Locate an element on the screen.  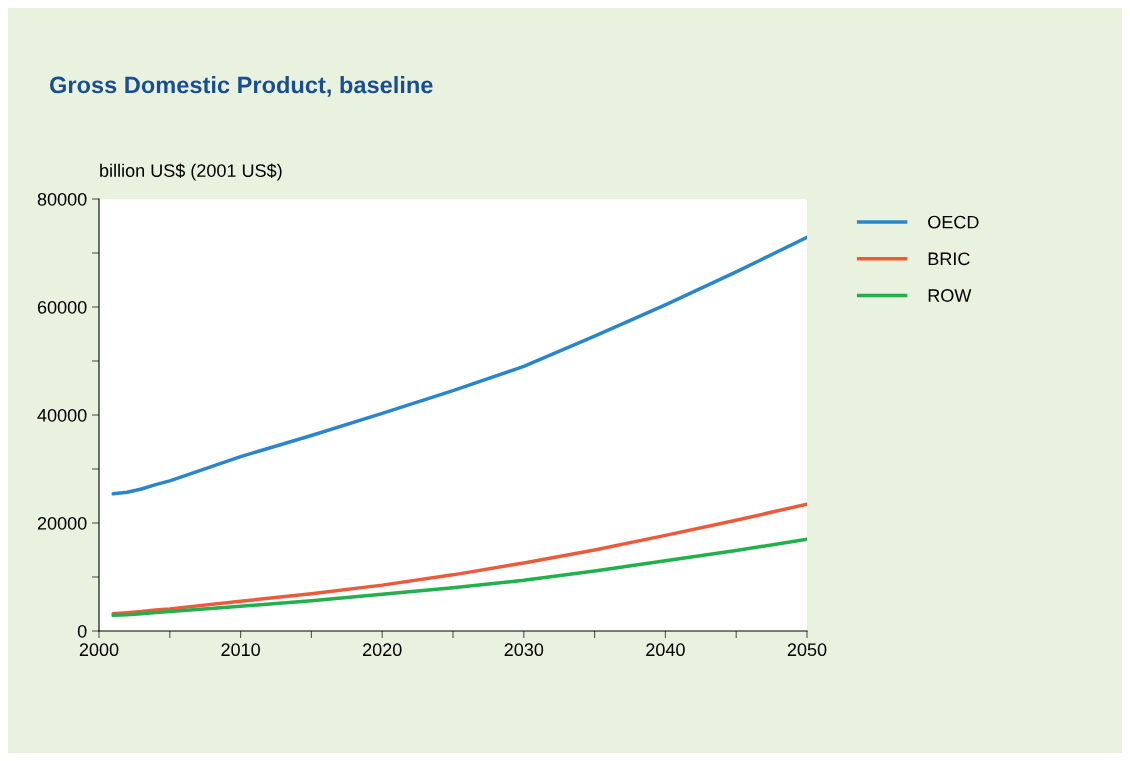
y-axis-title: billion US$ (2001 US$) is located at coordinates (191, 172).